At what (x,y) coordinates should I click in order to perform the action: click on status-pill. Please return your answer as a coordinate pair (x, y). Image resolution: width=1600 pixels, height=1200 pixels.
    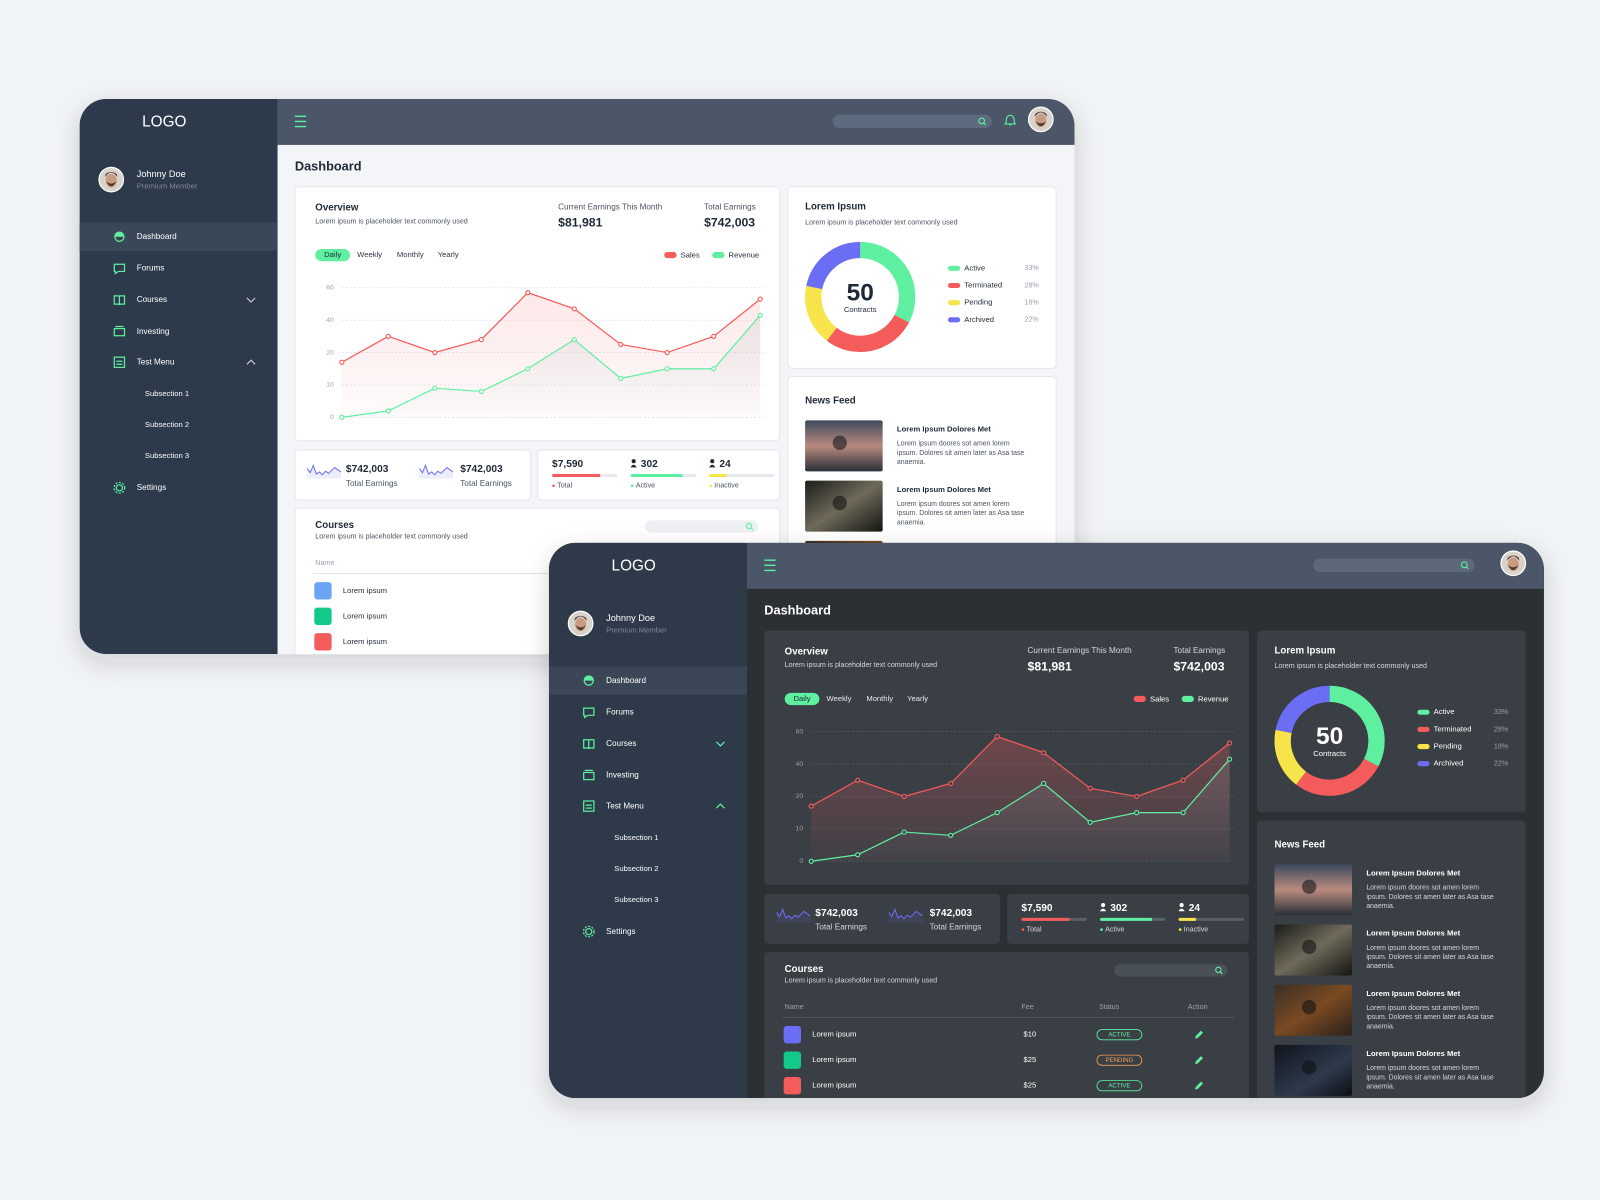
    Looking at the image, I should click on (1119, 1060).